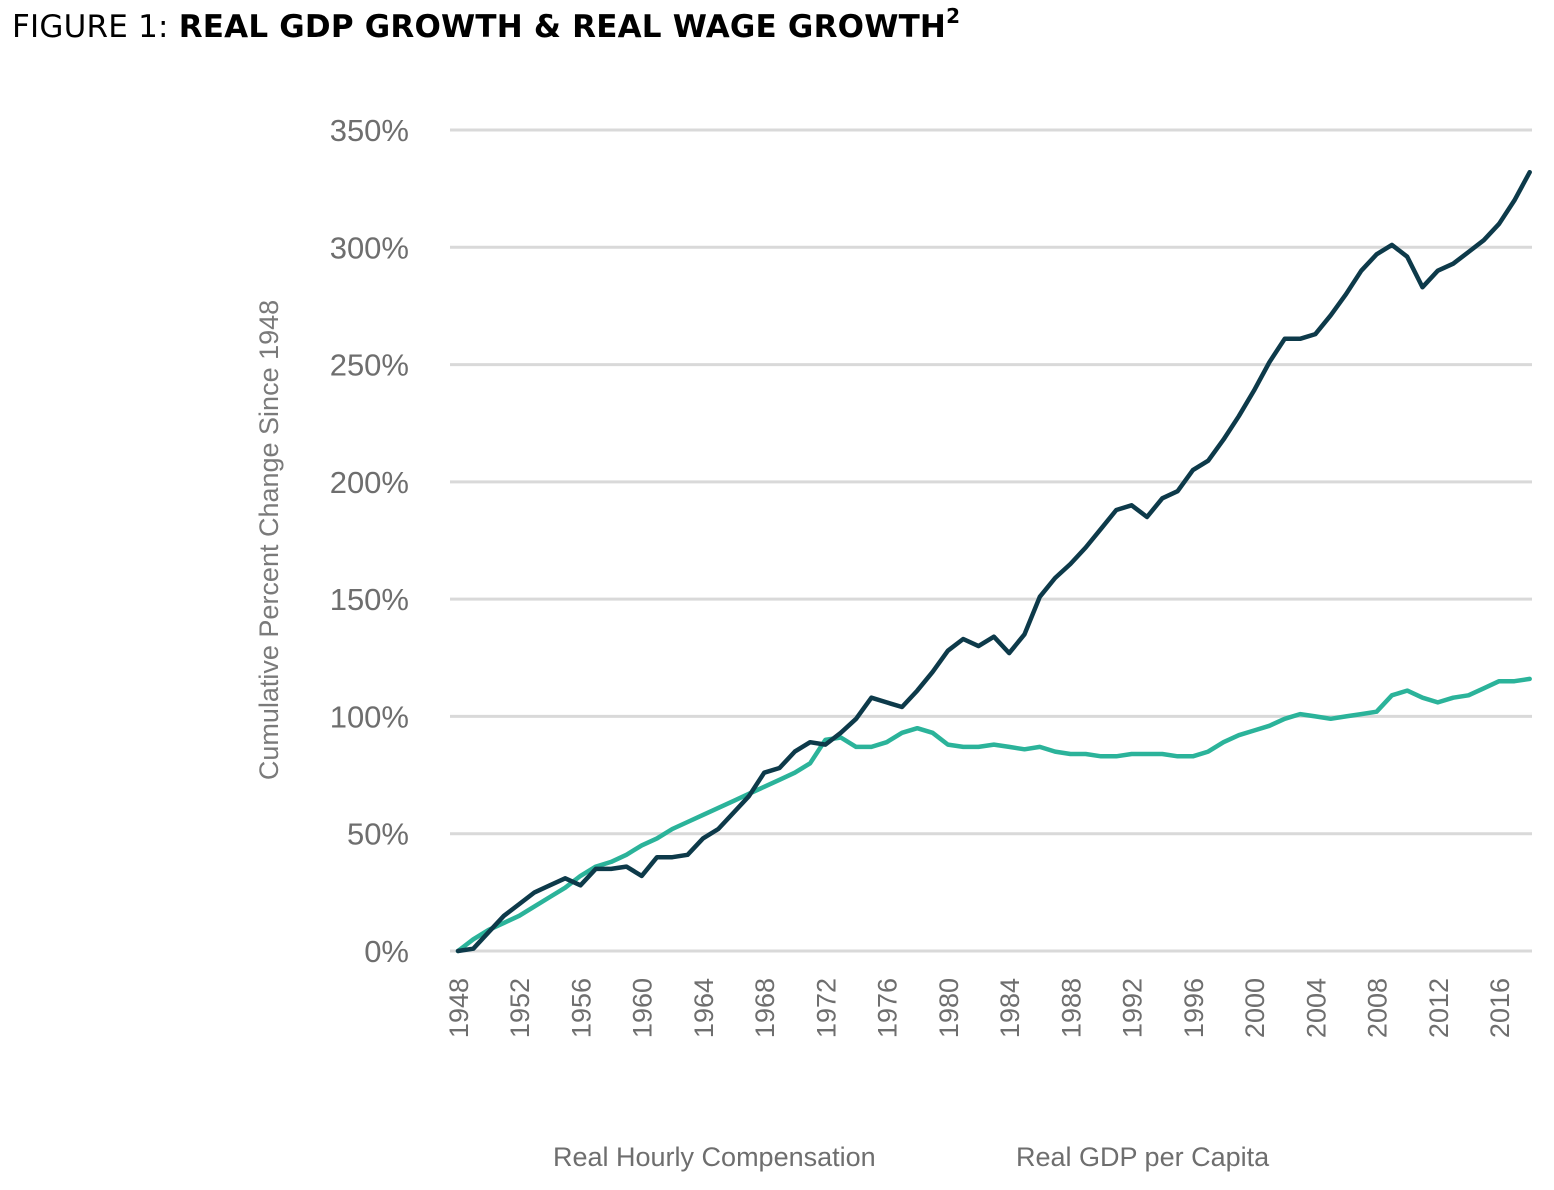 The height and width of the screenshot is (1190, 1554). Describe the element at coordinates (95, 27) in the screenshot. I see `figure-title-prefix: FIGURE 1:` at that location.